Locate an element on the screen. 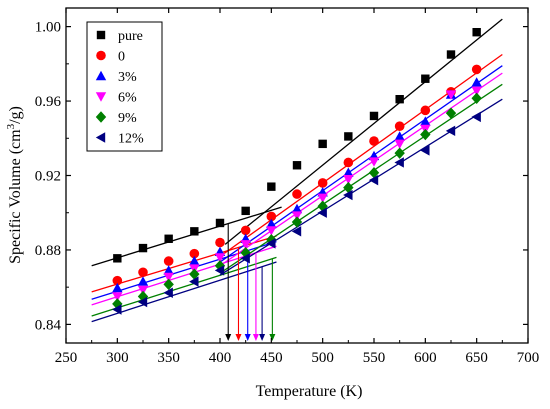 This screenshot has width=550, height=409. y-axis-title-main: Specific Volume (cm is located at coordinates (15, 196).